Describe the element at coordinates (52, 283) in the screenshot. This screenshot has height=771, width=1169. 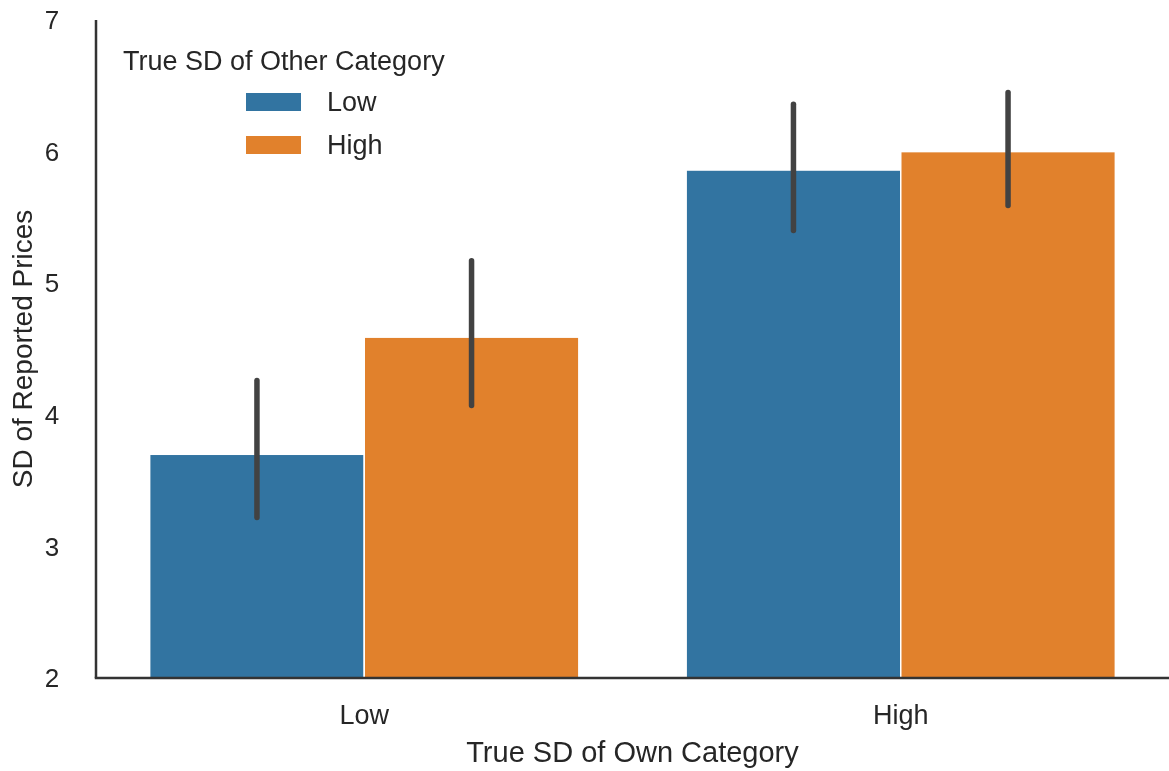
I see `y-tick-label: 5` at that location.